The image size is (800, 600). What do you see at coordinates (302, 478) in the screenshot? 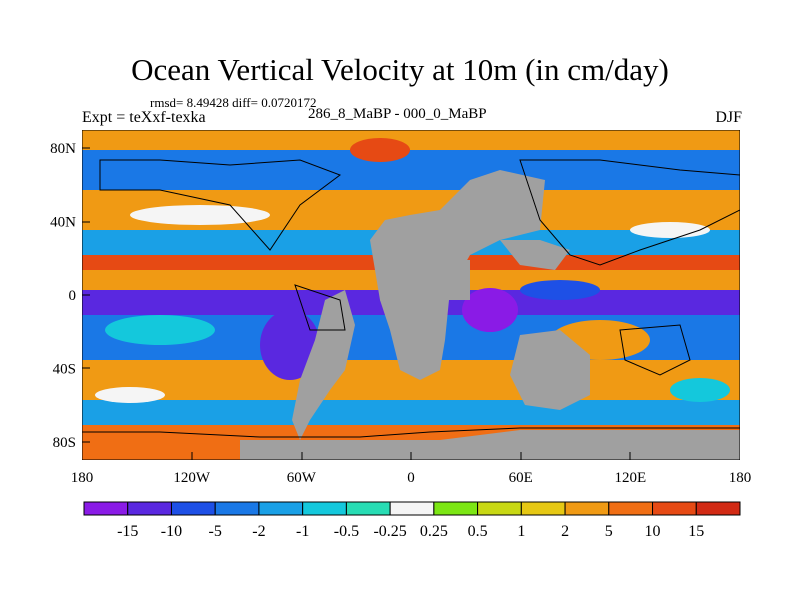
I see `lon-tick-label: 60W` at bounding box center [302, 478].